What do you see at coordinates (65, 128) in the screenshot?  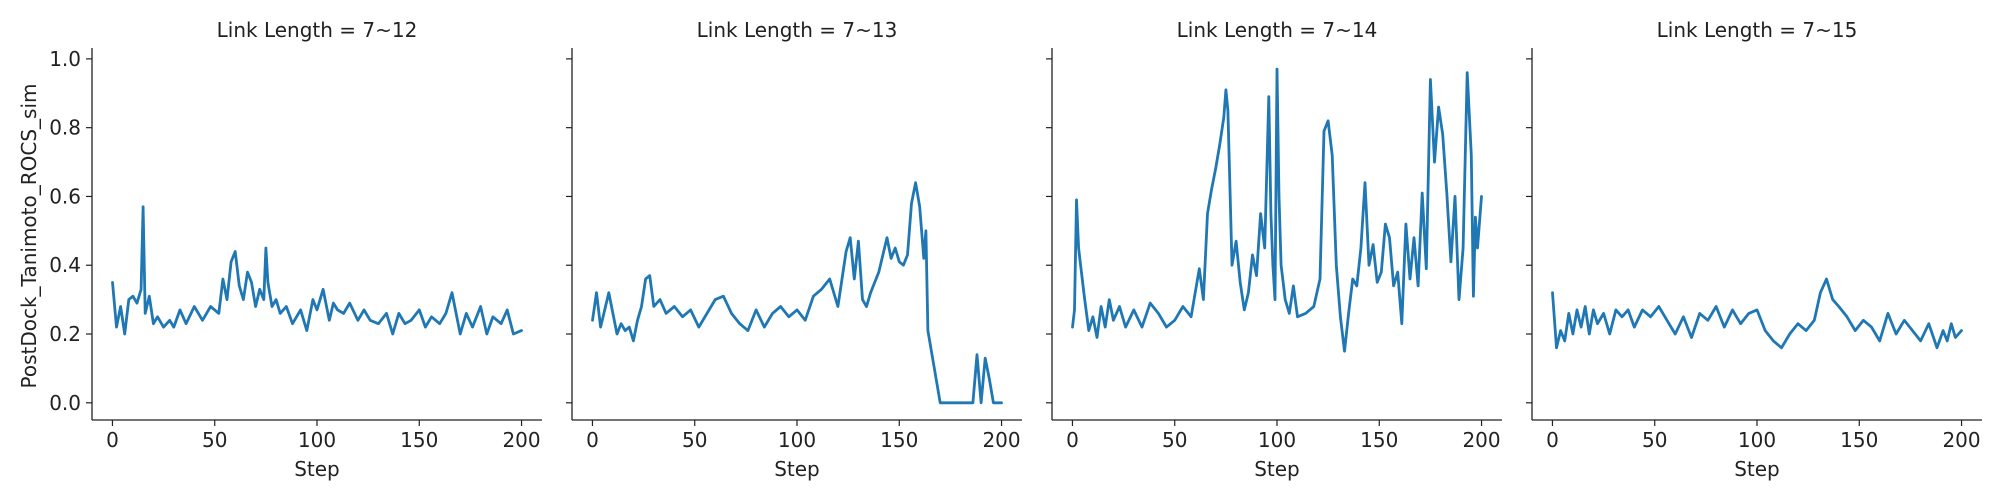 I see `y-tick-label: 0.8` at bounding box center [65, 128].